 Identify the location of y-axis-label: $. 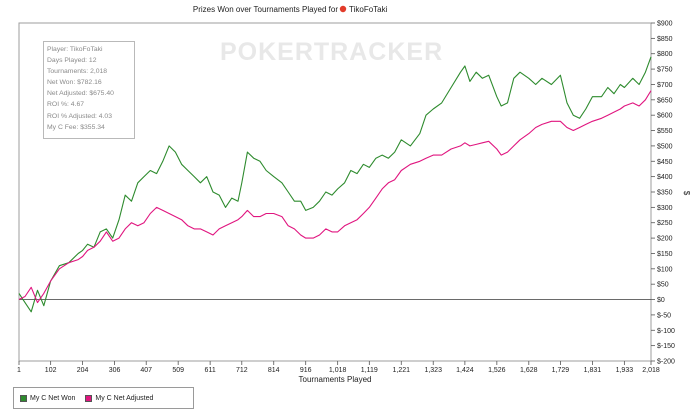
(686, 193).